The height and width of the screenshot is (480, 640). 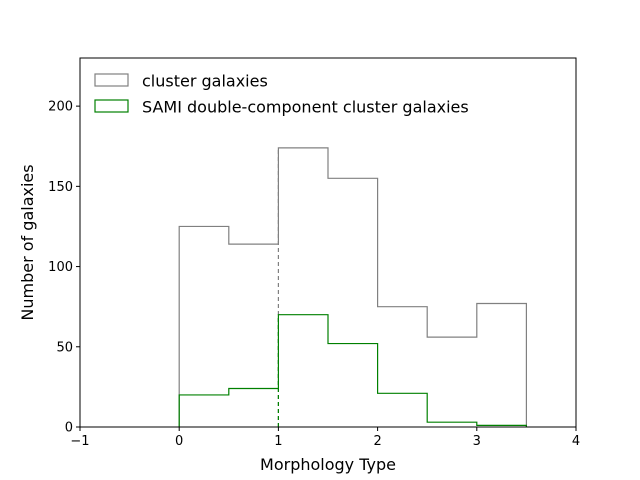 I want to click on y-tick-label: 50, so click(x=64, y=347).